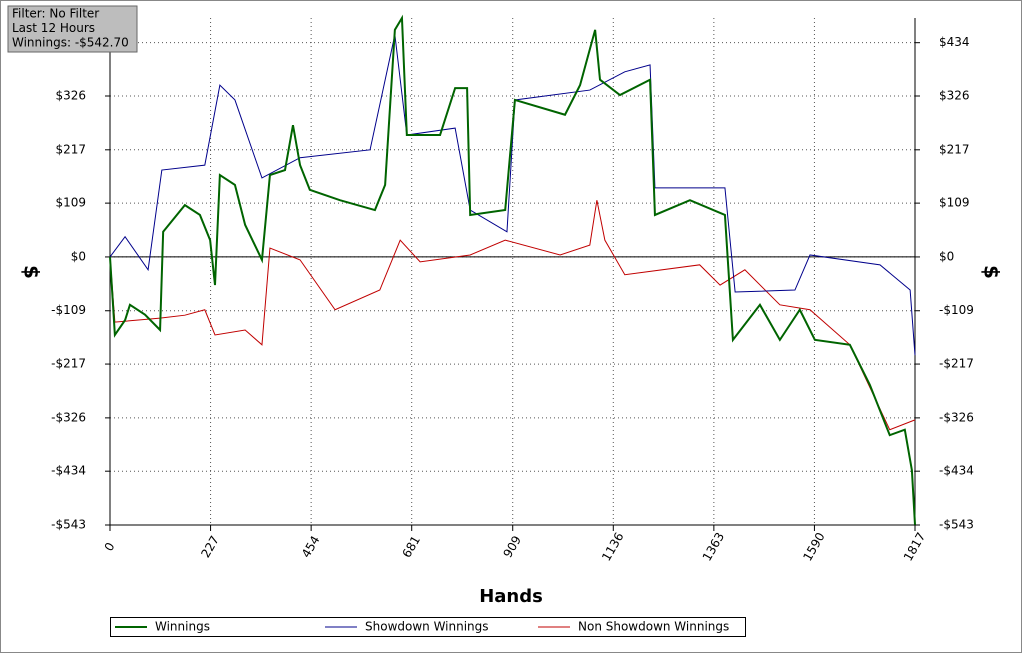 The height and width of the screenshot is (653, 1022). I want to click on y2-tick-label: $109, so click(954, 203).